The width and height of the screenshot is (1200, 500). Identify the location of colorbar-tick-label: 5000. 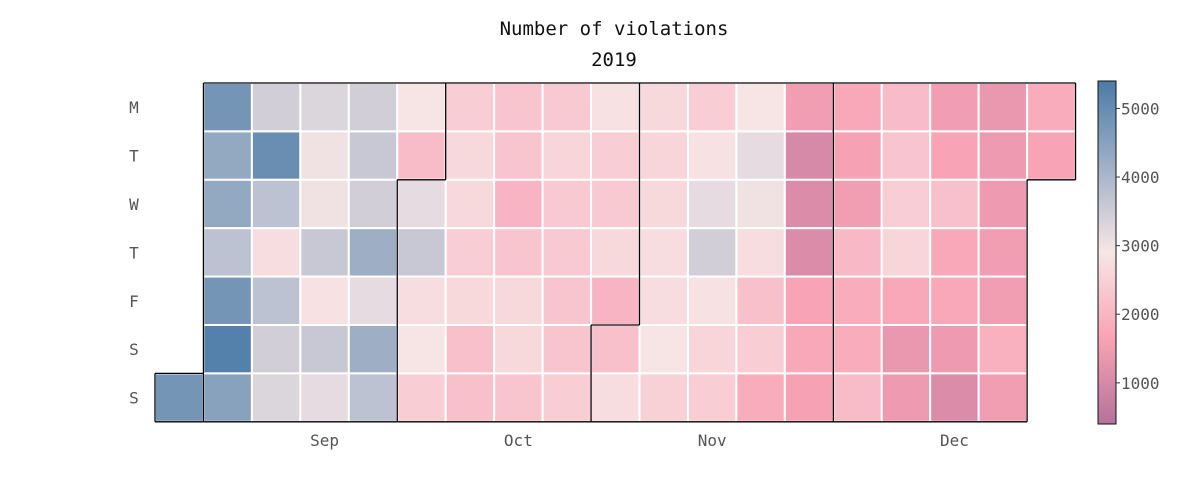
(1140, 108).